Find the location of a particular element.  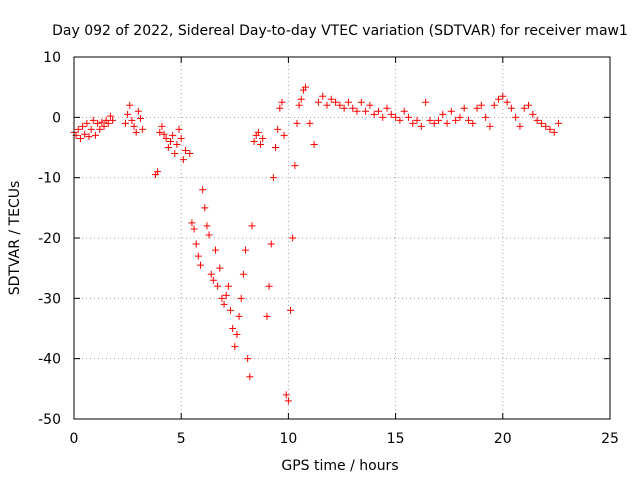

y-tick-label: 0 is located at coordinates (56, 118).